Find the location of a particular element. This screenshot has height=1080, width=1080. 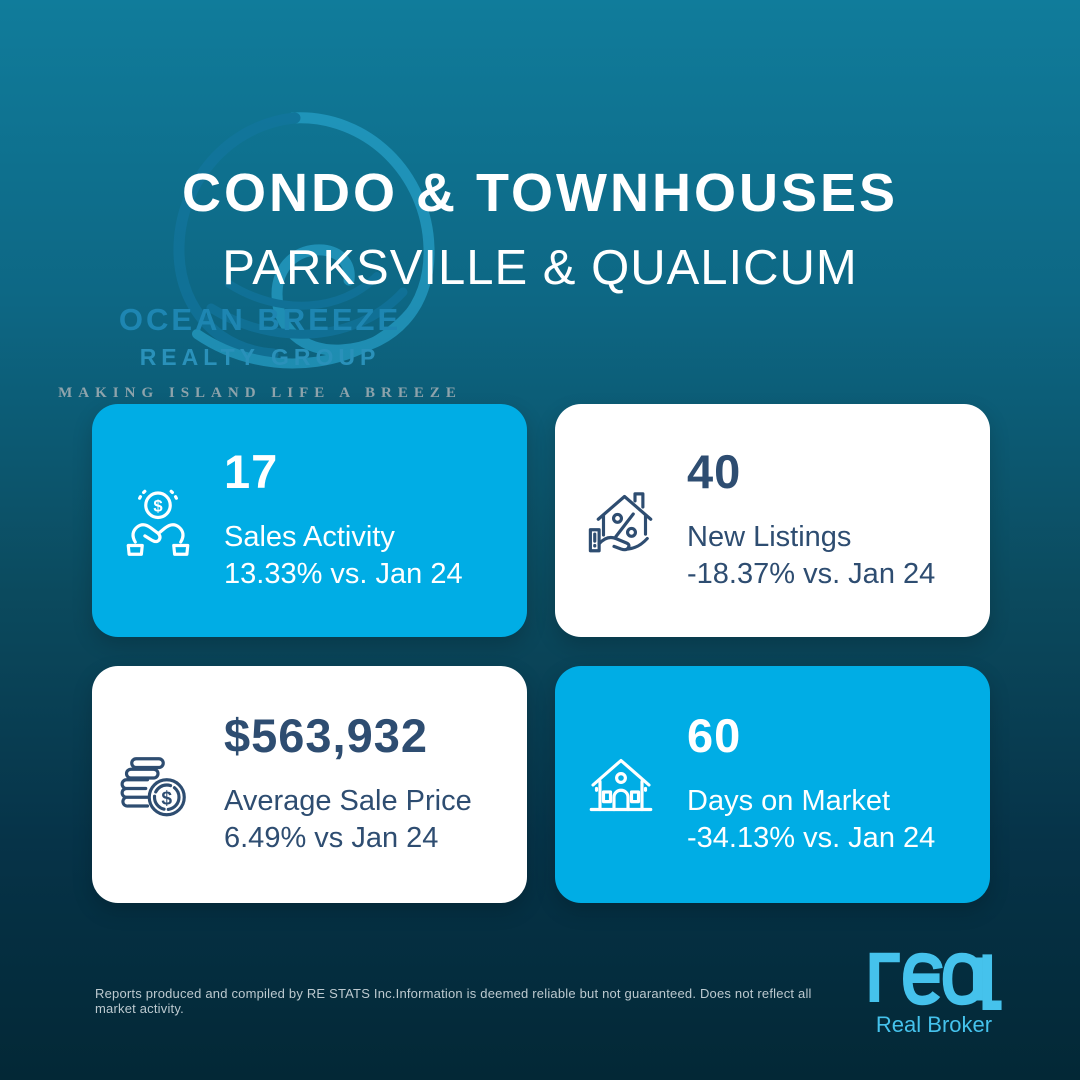

brand-name: OCEAN BREEZE is located at coordinates (260, 319).